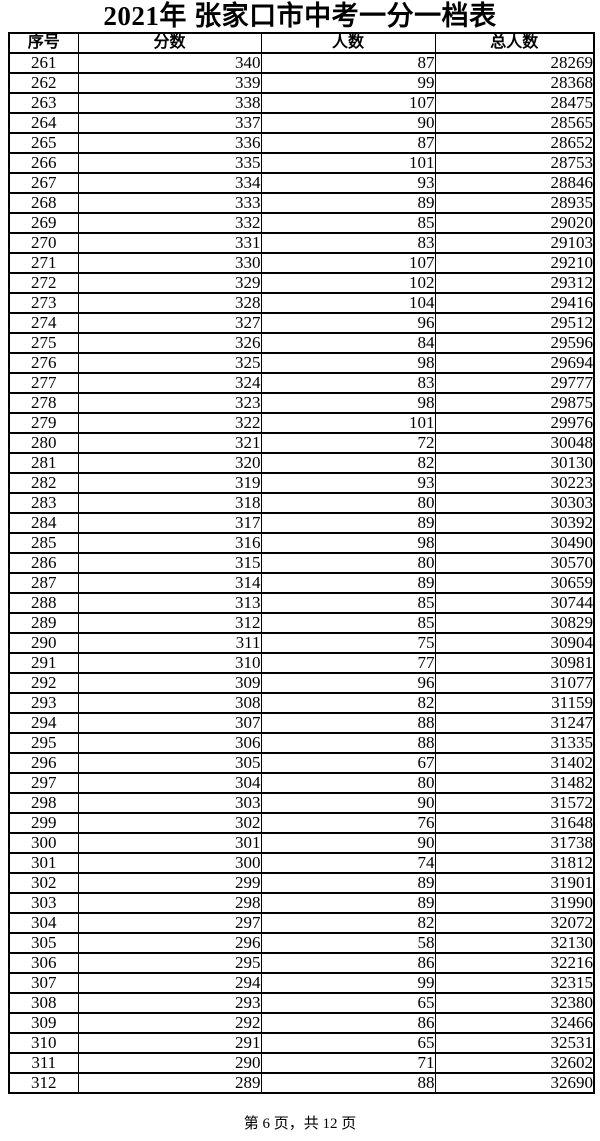  I want to click on cell-total: 32315, so click(514, 983).